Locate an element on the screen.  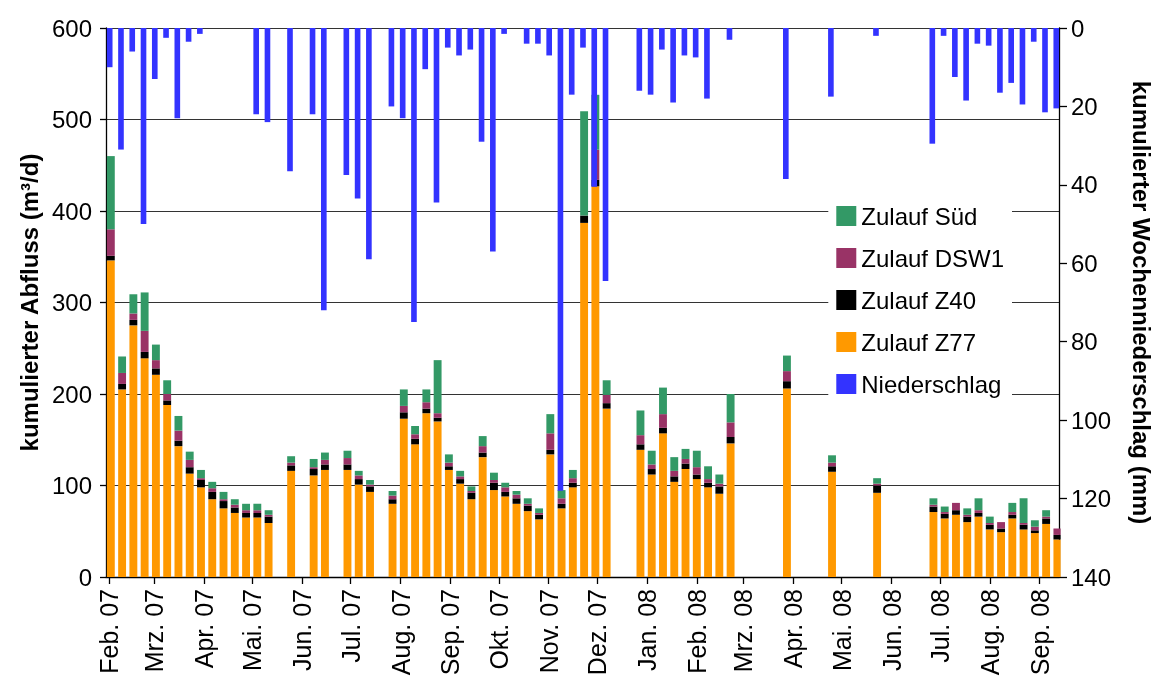
x-tick-label: Jan. 08 is located at coordinates (646, 630).